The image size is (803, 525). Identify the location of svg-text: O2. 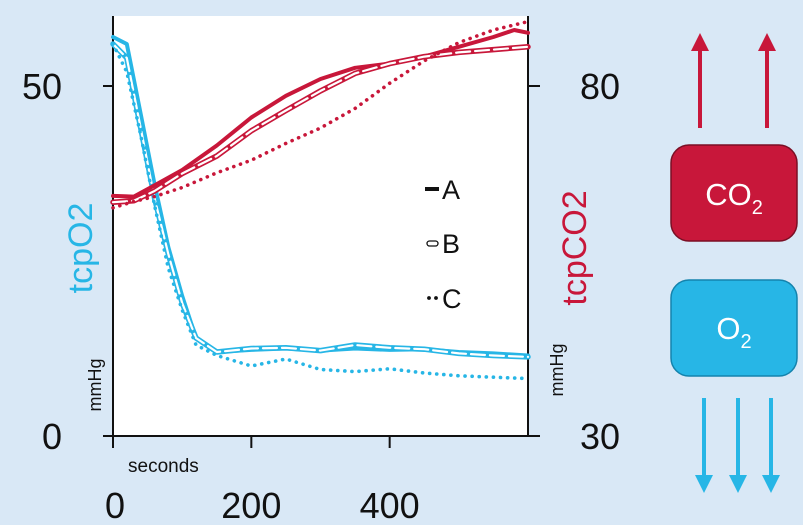
(733, 332).